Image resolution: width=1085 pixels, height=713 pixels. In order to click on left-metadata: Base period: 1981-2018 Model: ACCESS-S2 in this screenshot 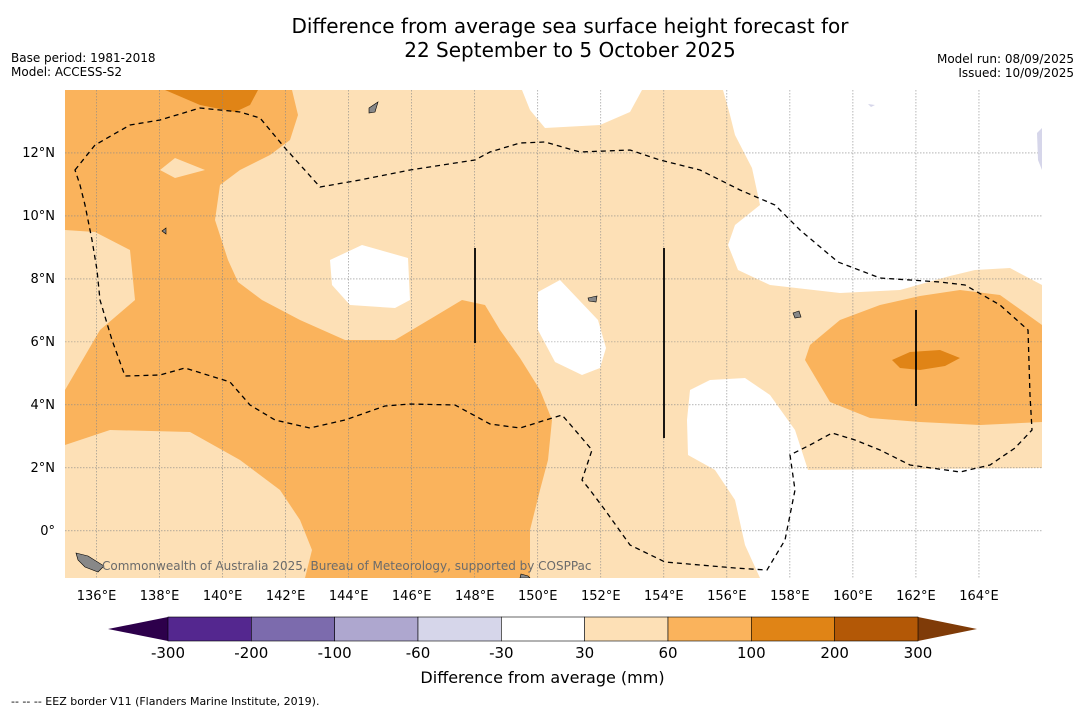, I will do `click(83, 65)`.